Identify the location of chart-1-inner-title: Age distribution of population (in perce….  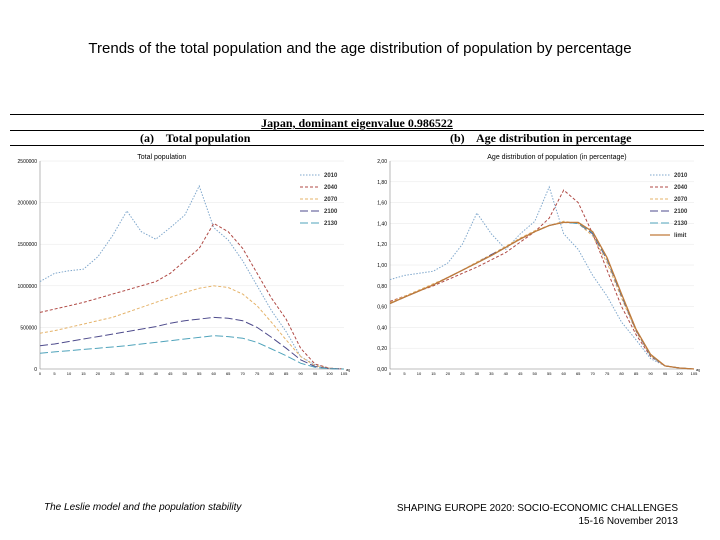
(556, 157).